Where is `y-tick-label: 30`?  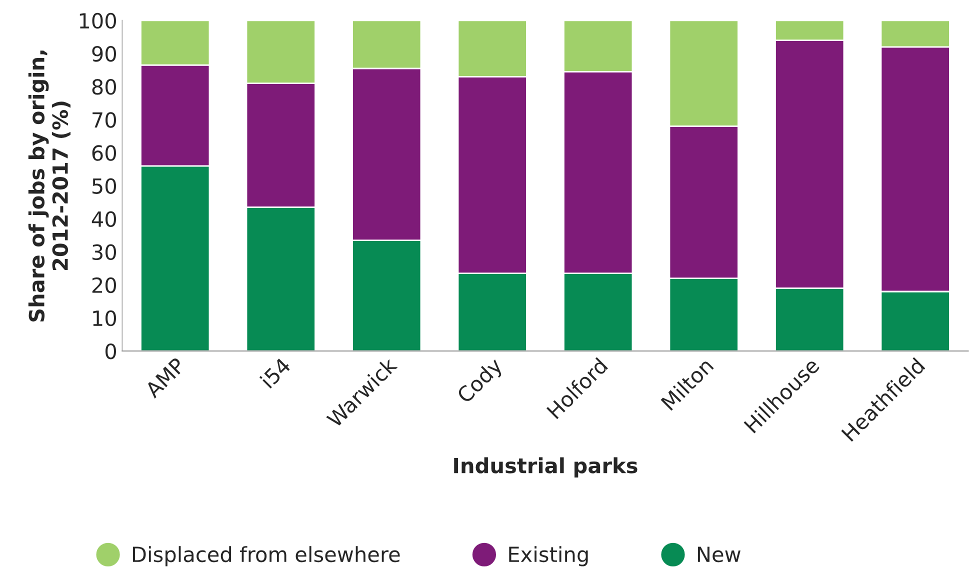 y-tick-label: 30 is located at coordinates (104, 252).